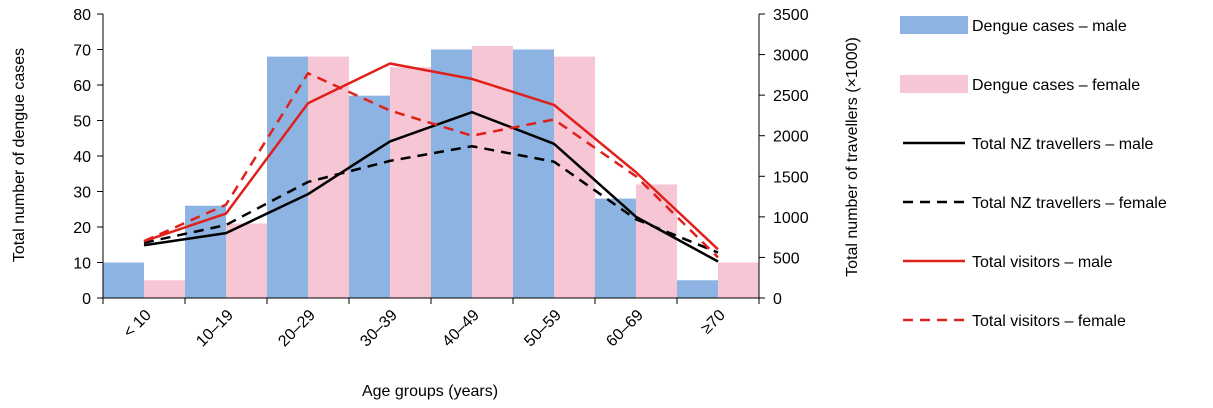  Describe the element at coordinates (379, 329) in the screenshot. I see `x-tick-label: 30–39` at that location.